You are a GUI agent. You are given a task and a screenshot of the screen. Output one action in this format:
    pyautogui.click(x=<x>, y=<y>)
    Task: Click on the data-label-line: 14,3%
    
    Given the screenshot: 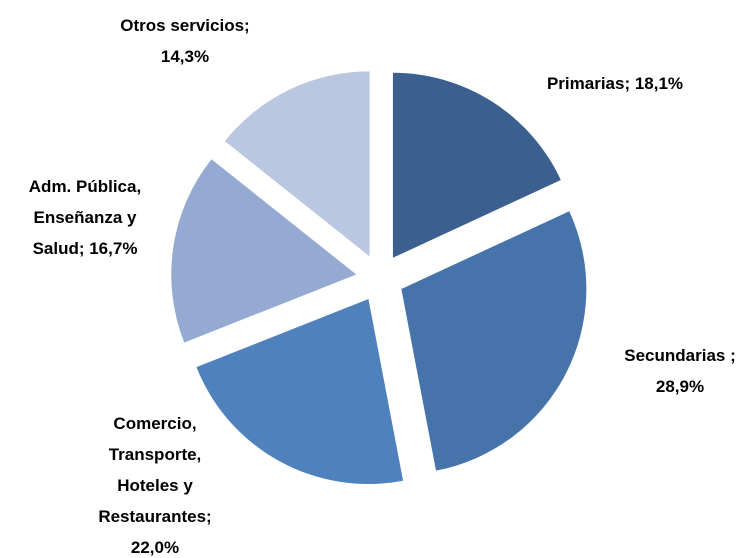 What is the action you would take?
    pyautogui.click(x=185, y=56)
    